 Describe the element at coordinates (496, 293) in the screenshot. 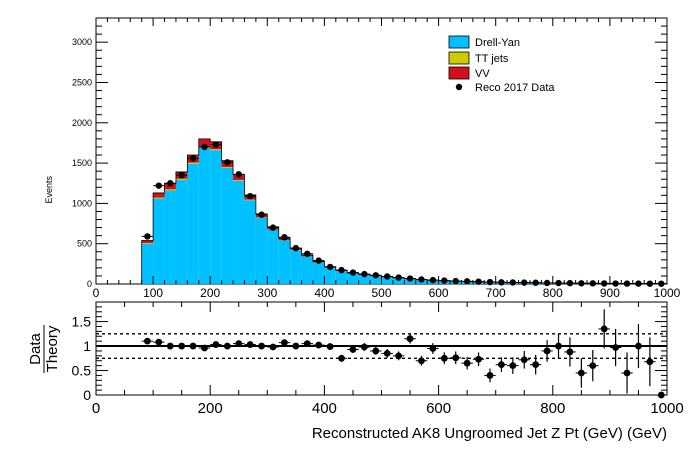

I see `x-tick-label: 700` at that location.